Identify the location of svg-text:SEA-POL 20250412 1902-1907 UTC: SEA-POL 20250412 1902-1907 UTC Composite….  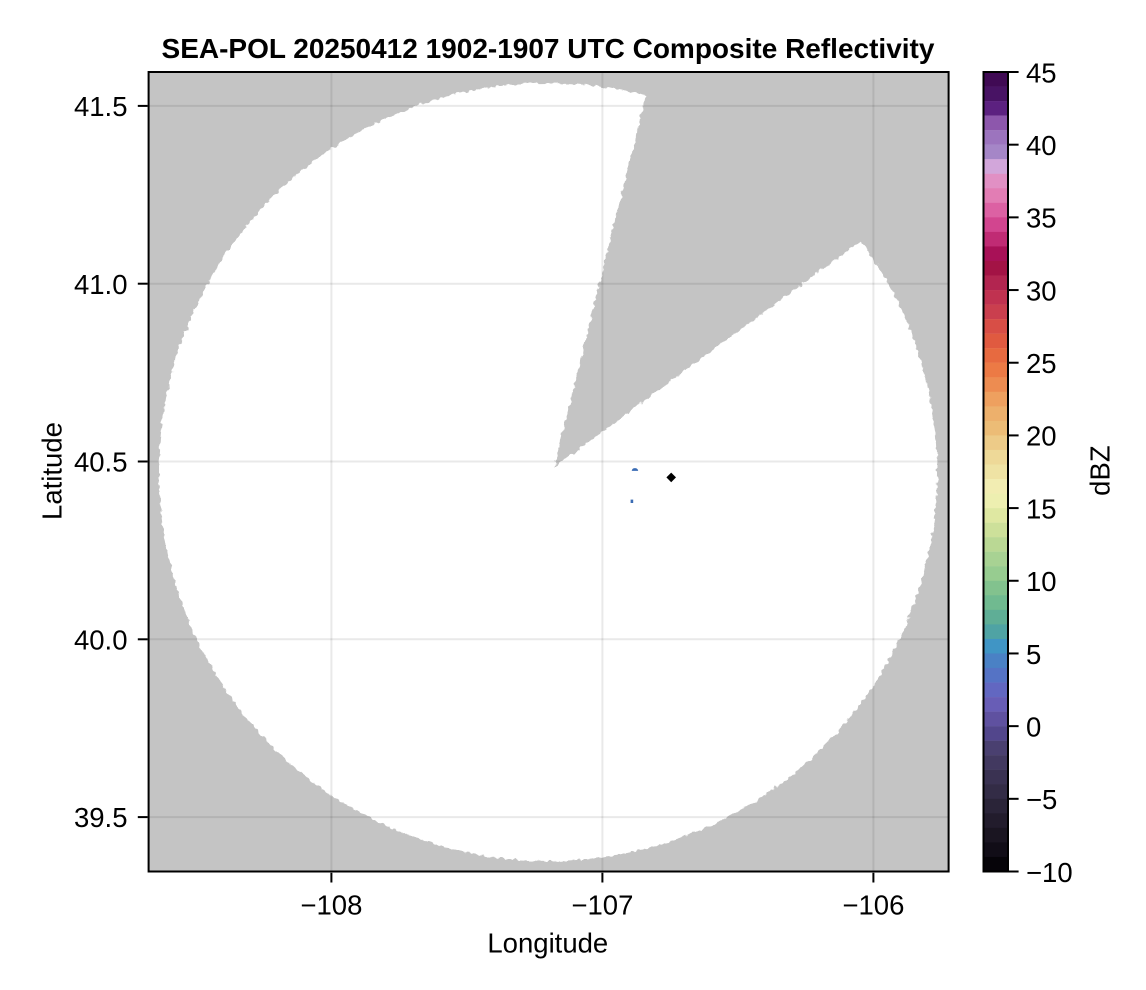
(548, 48).